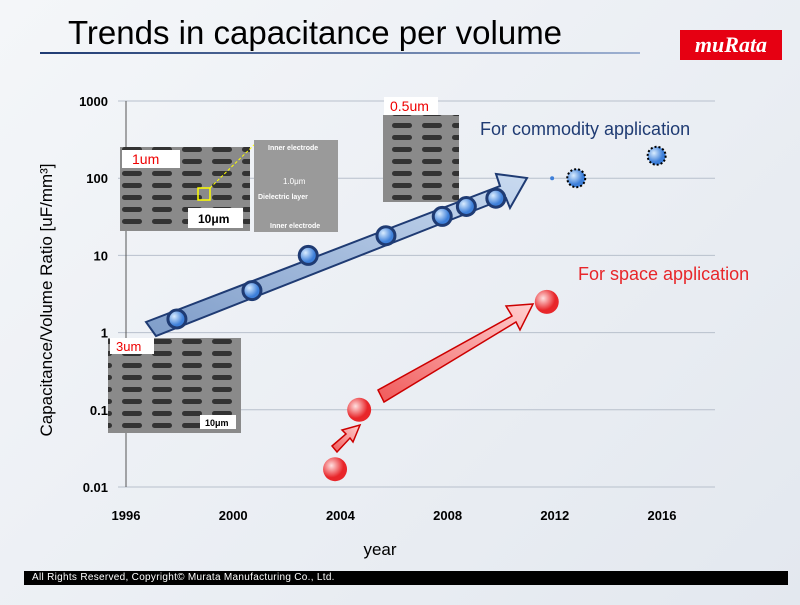 This screenshot has width=800, height=605. I want to click on legend-commodity: For commodity application, so click(585, 129).